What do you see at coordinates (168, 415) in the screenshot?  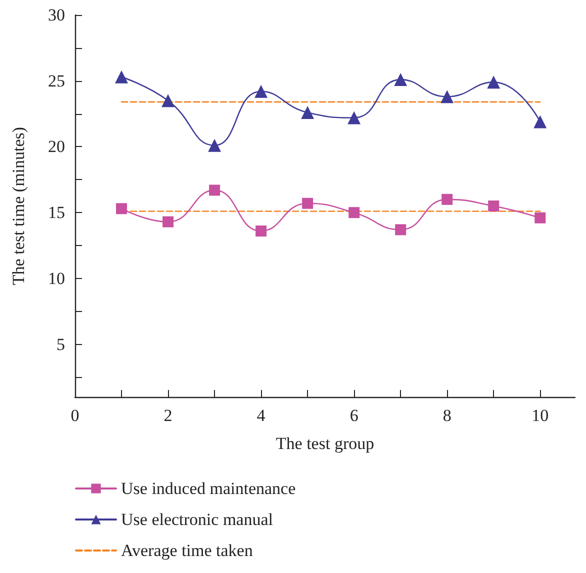 I see `x-tick-label: 2` at bounding box center [168, 415].